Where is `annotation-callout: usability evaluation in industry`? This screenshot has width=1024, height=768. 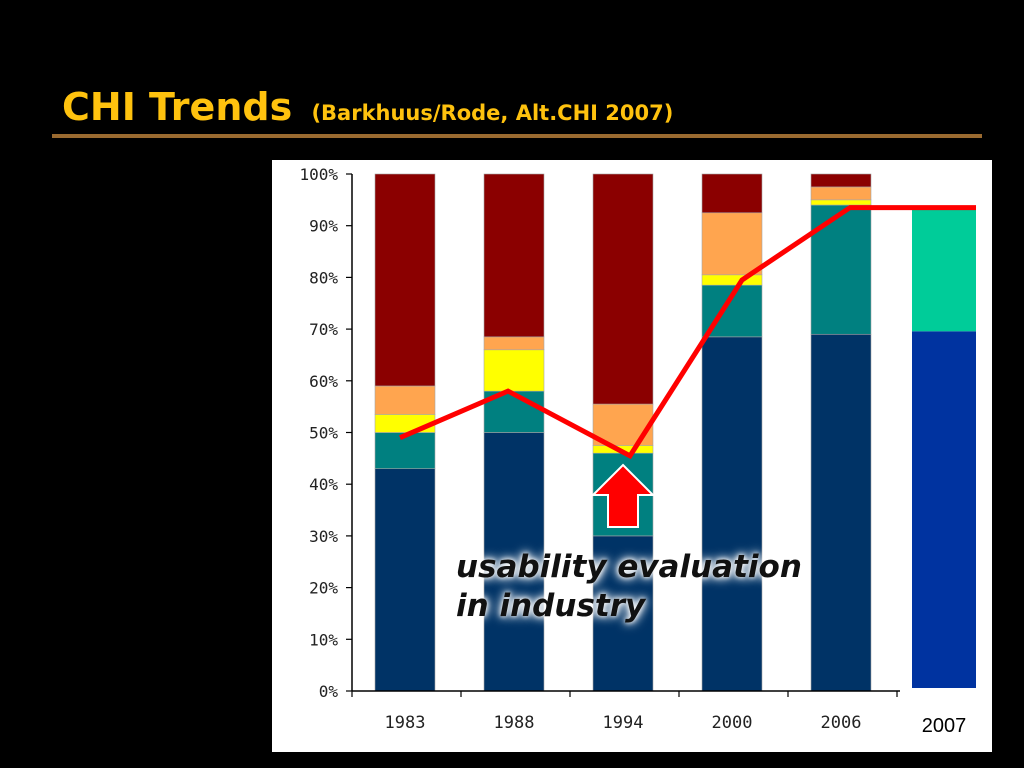 annotation-callout: usability evaluation in industry is located at coordinates (629, 587).